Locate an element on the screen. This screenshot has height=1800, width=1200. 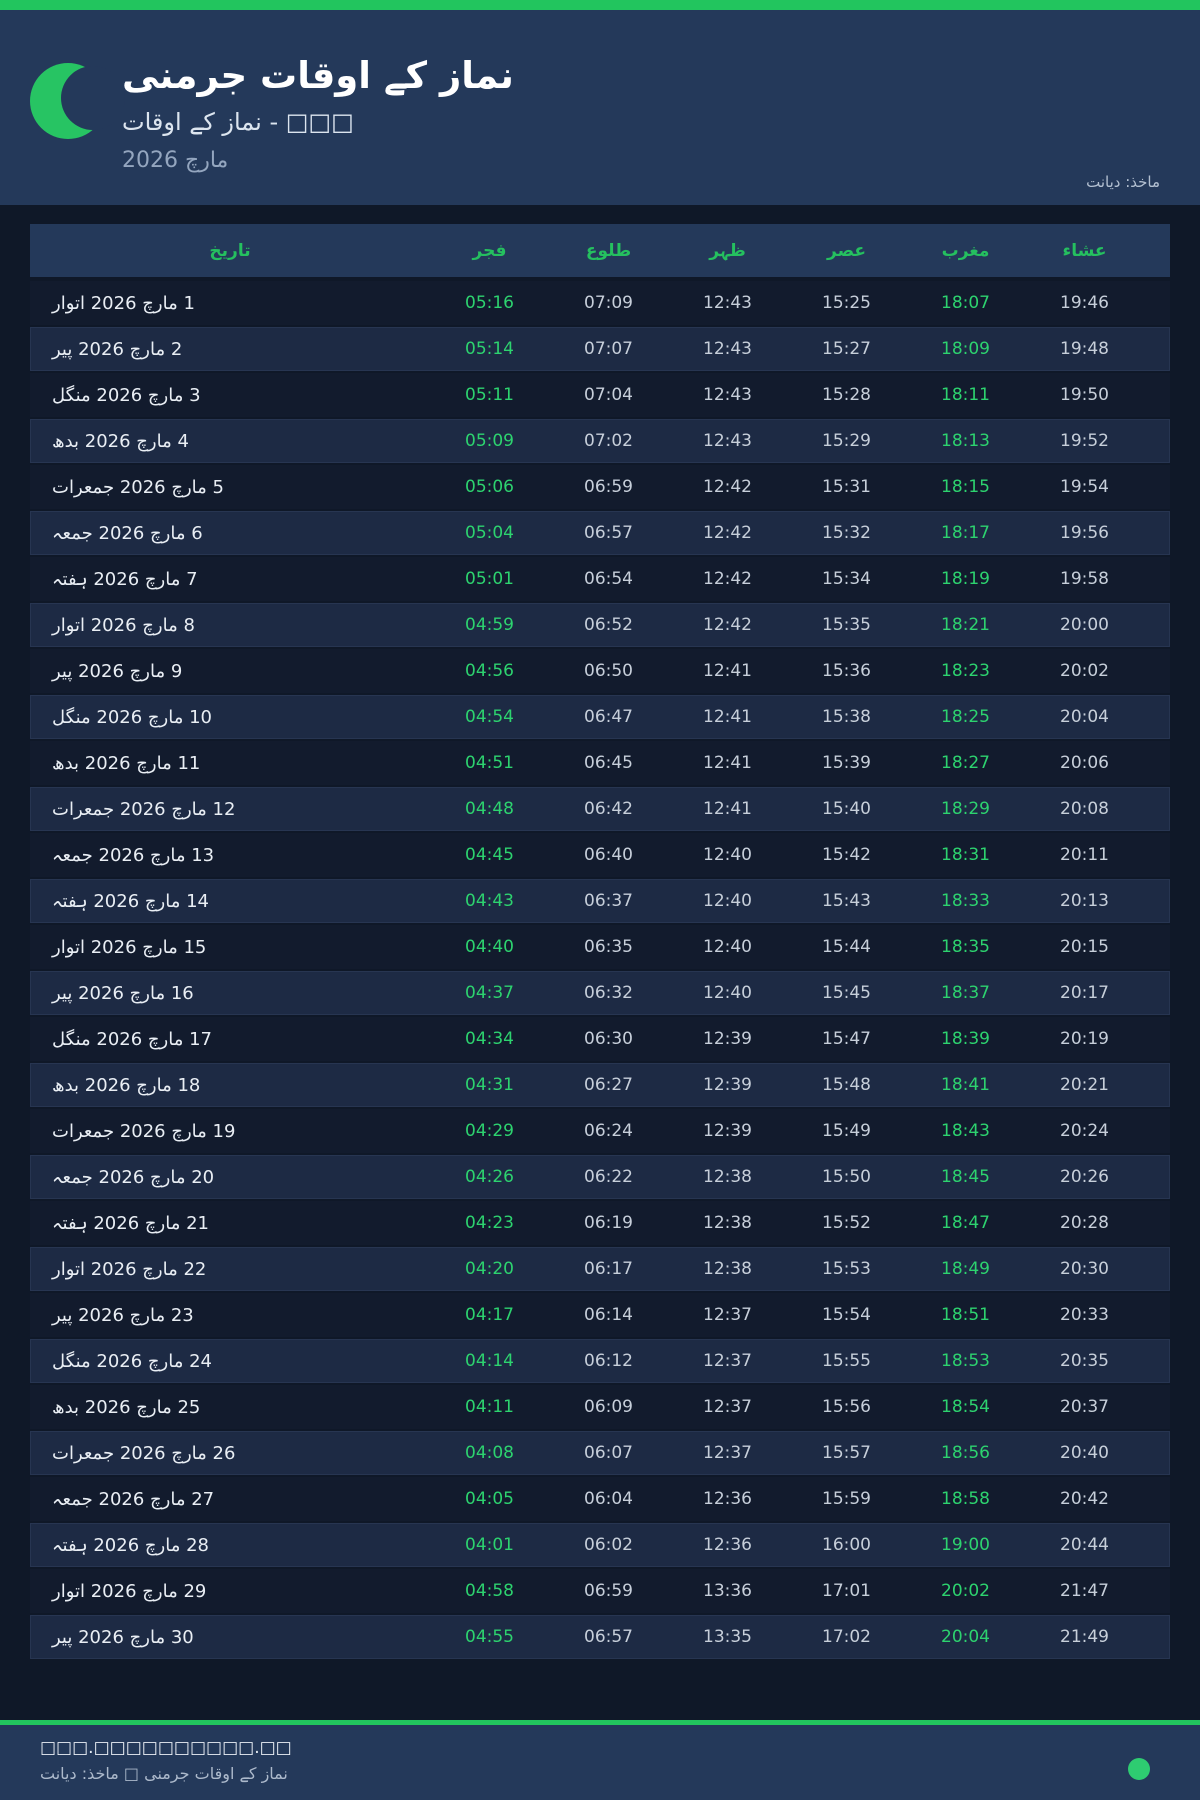
time-cell-fajr: 04:54 is located at coordinates (489, 717).